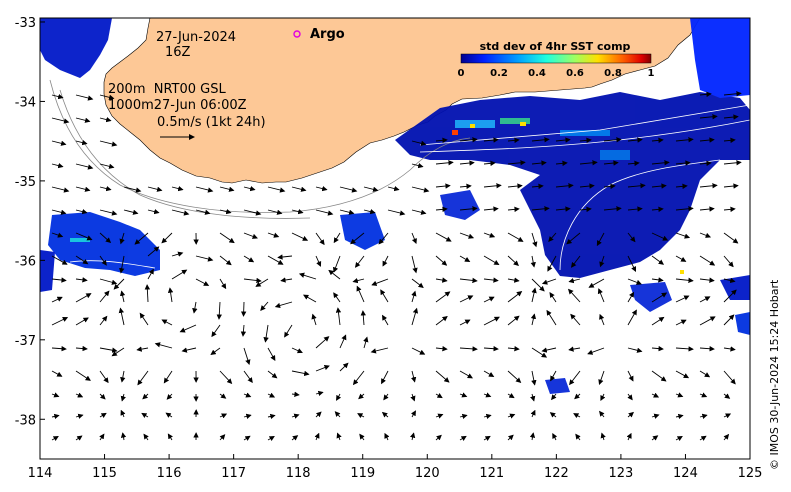 The width and height of the screenshot is (791, 492). What do you see at coordinates (575, 73) in the screenshot?
I see `colorbar-tick-label: 0.6` at bounding box center [575, 73].